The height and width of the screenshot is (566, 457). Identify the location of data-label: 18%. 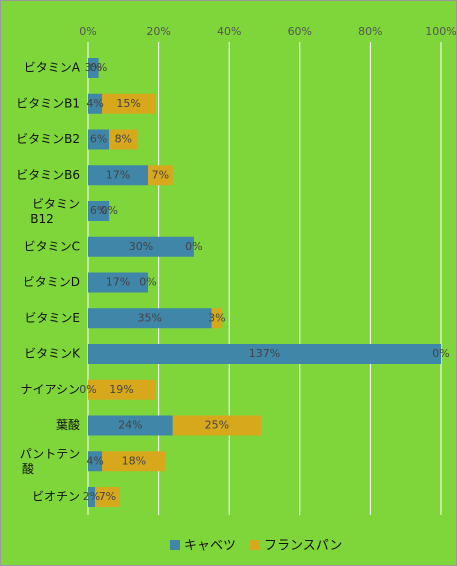
(134, 460).